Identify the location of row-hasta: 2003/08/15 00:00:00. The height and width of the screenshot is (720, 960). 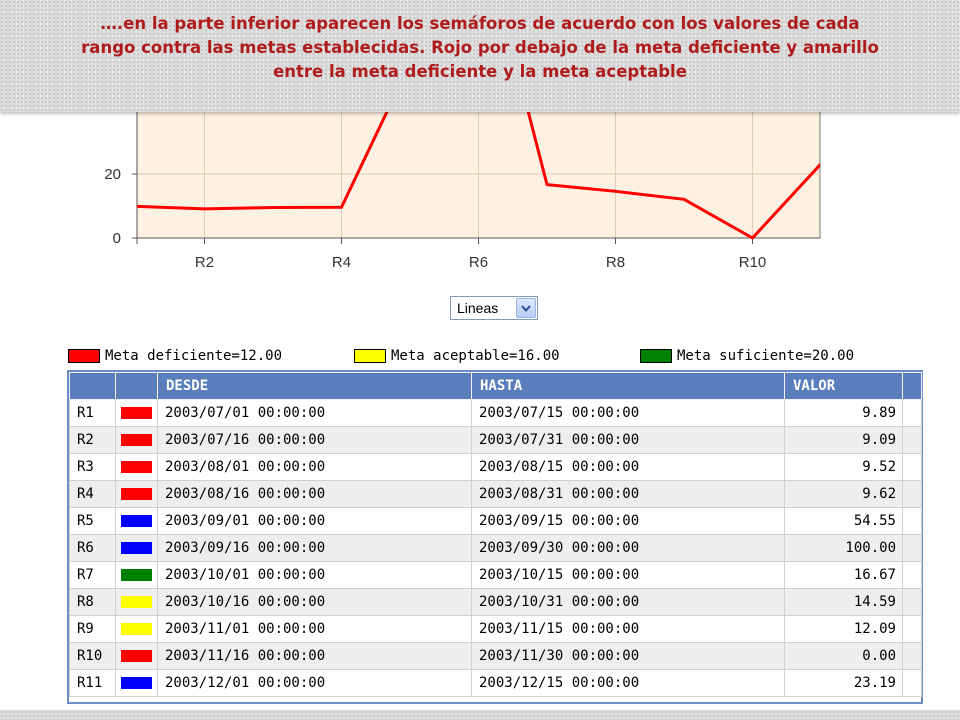
(628, 467).